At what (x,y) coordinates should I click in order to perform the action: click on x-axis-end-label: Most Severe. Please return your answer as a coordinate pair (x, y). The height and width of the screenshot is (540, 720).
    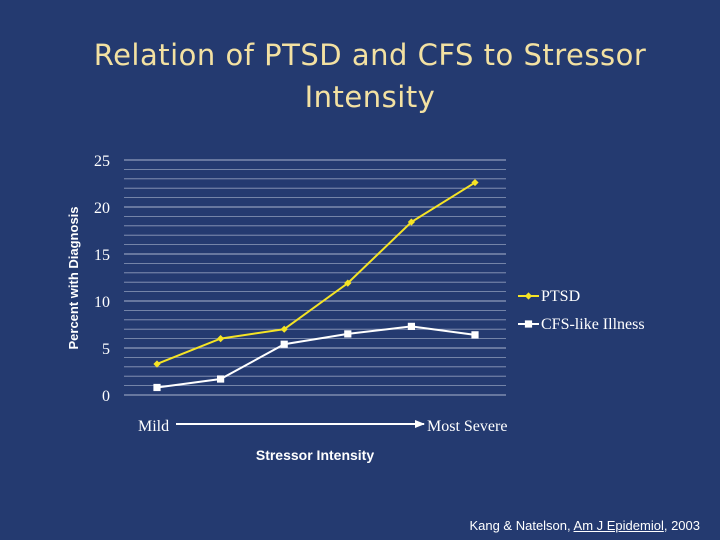
    Looking at the image, I should click on (467, 426).